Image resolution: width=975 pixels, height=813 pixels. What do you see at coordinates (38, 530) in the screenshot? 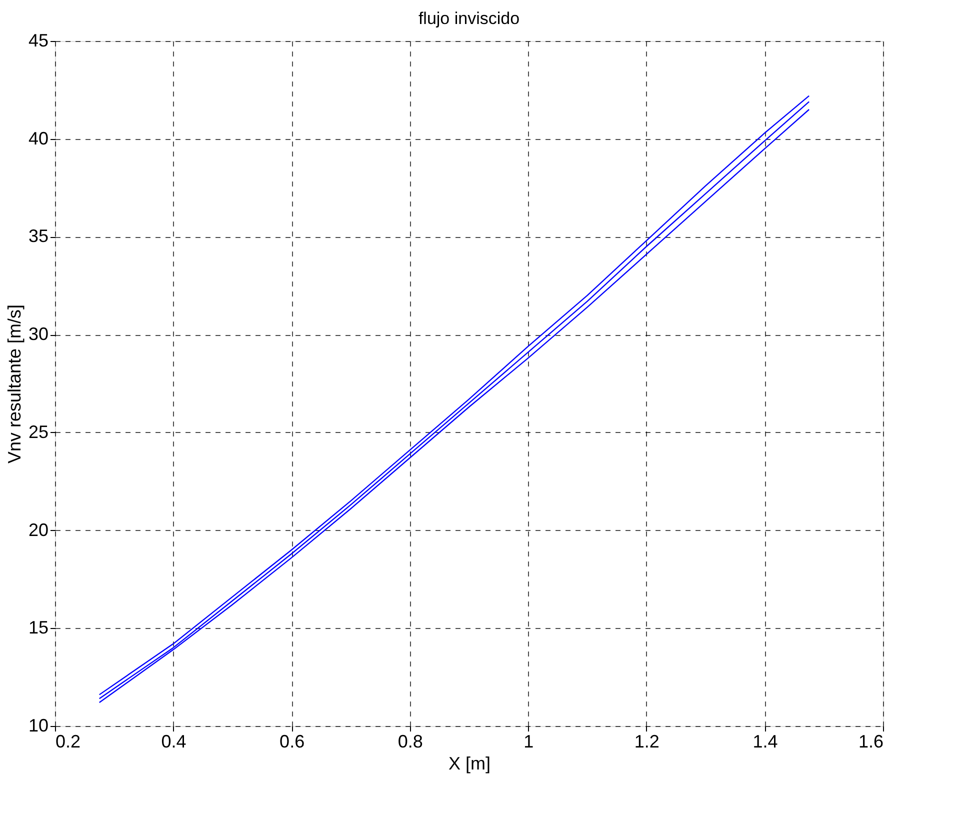
I see `y-tick-label: 20` at bounding box center [38, 530].